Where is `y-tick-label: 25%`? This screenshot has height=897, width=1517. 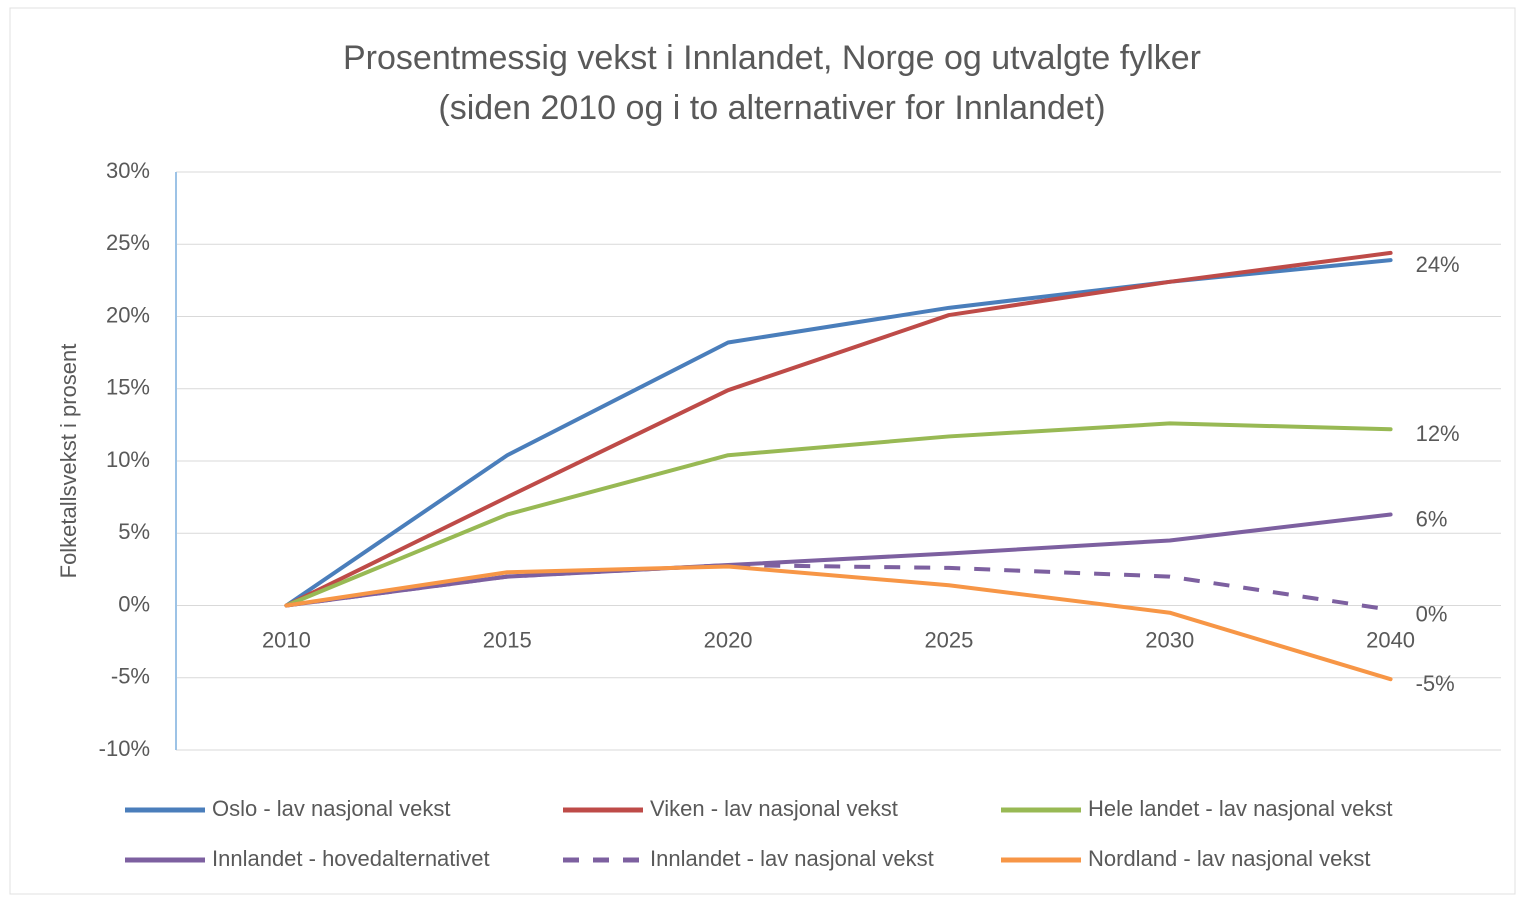
y-tick-label: 25% is located at coordinates (128, 242).